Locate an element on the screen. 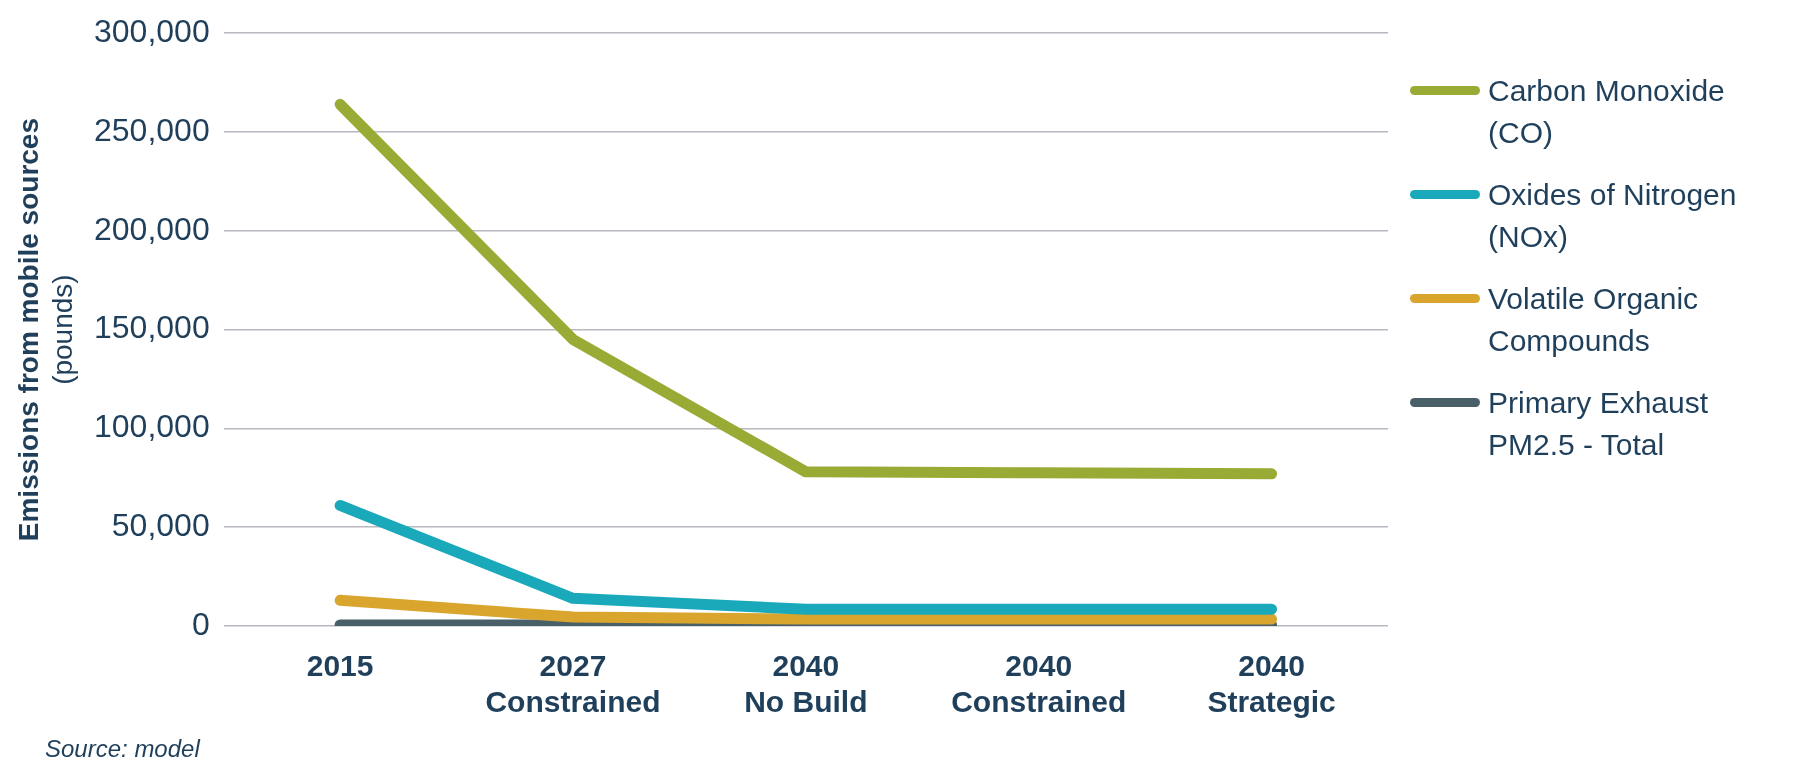  x-tick-label: 2040 No Build is located at coordinates (806, 684).